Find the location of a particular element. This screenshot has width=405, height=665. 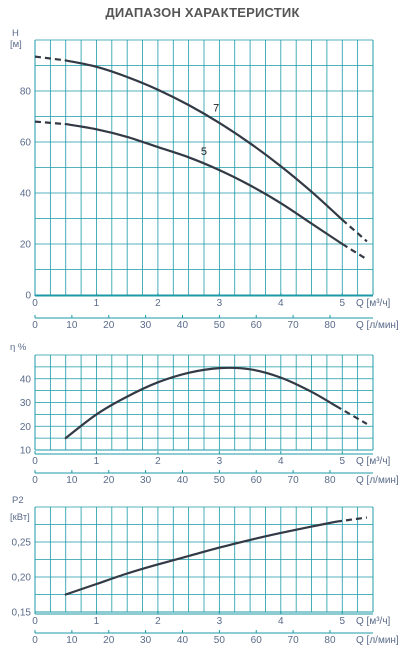

curve-7-dashed-end is located at coordinates (354, 230).